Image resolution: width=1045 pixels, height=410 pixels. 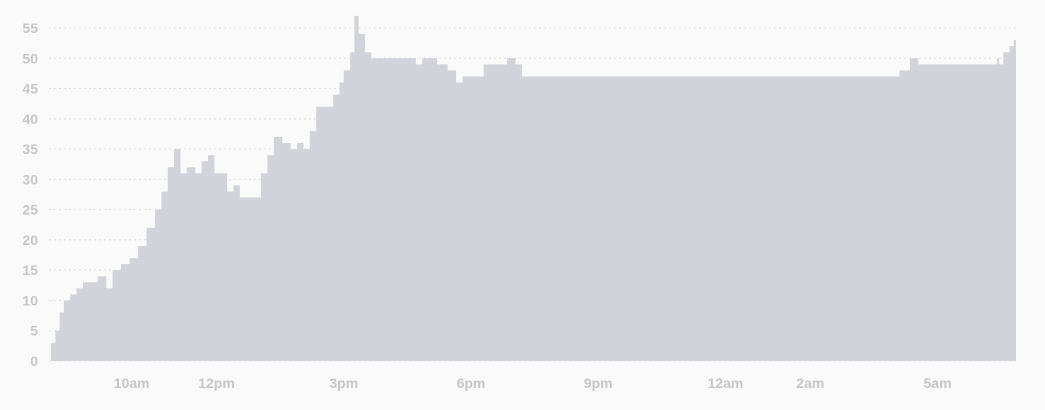 I want to click on x-tick-label: 3pm, so click(x=343, y=383).